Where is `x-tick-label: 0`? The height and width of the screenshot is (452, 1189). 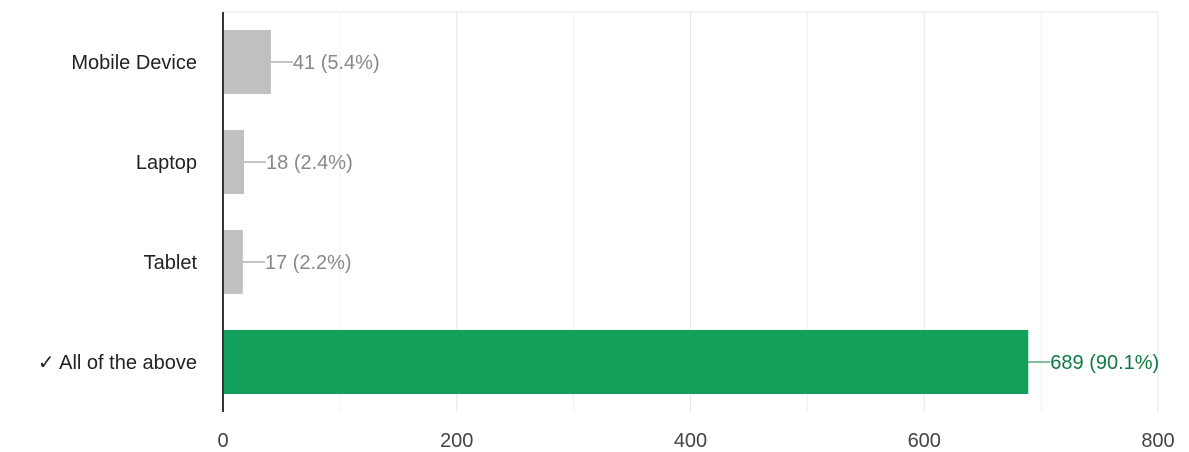 x-tick-label: 0 is located at coordinates (222, 441).